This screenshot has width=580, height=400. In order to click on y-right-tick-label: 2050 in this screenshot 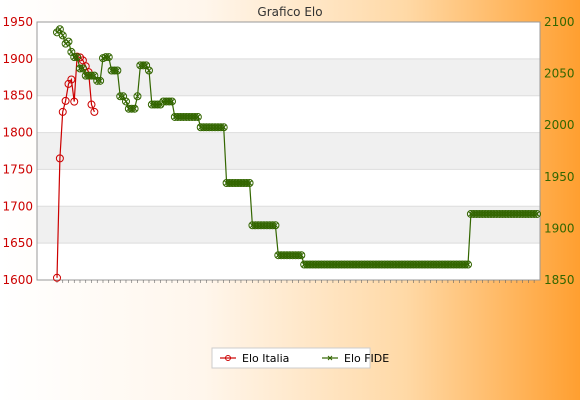, I will do `click(559, 74)`.